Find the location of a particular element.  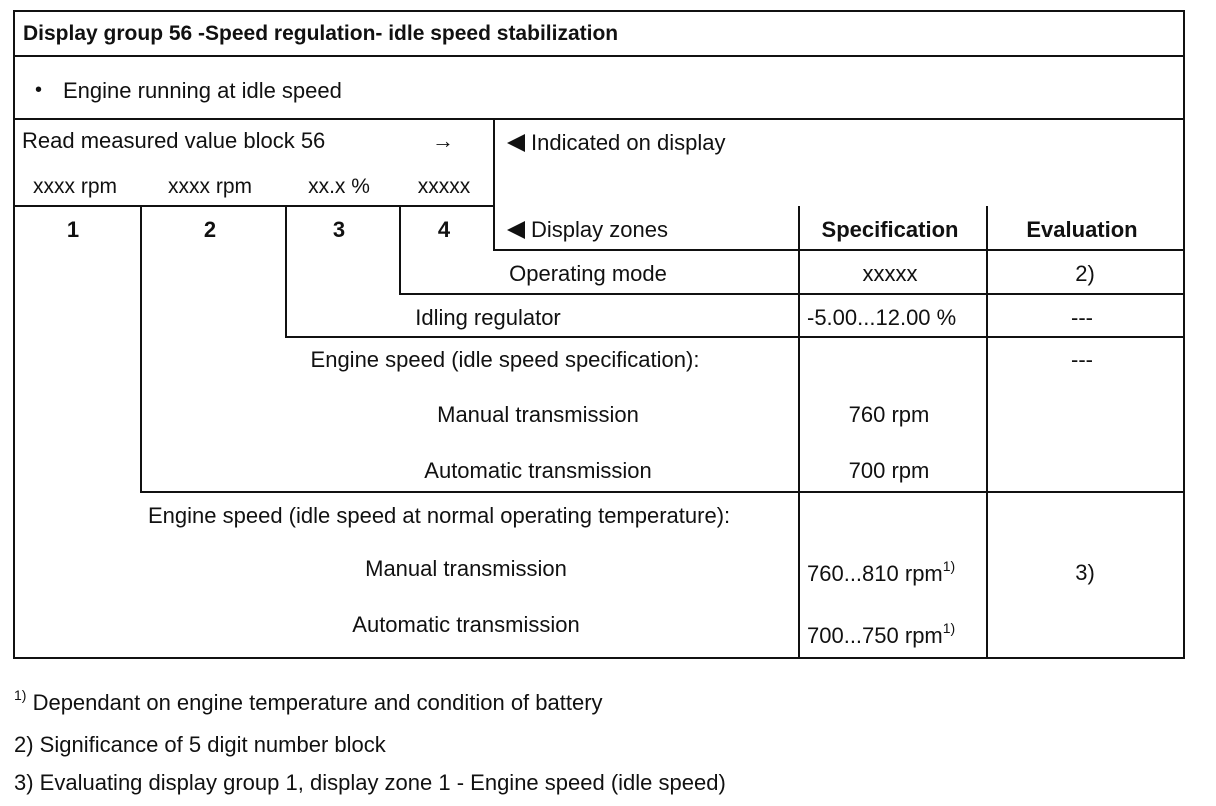

read-block-bottom-line is located at coordinates (253, 206).